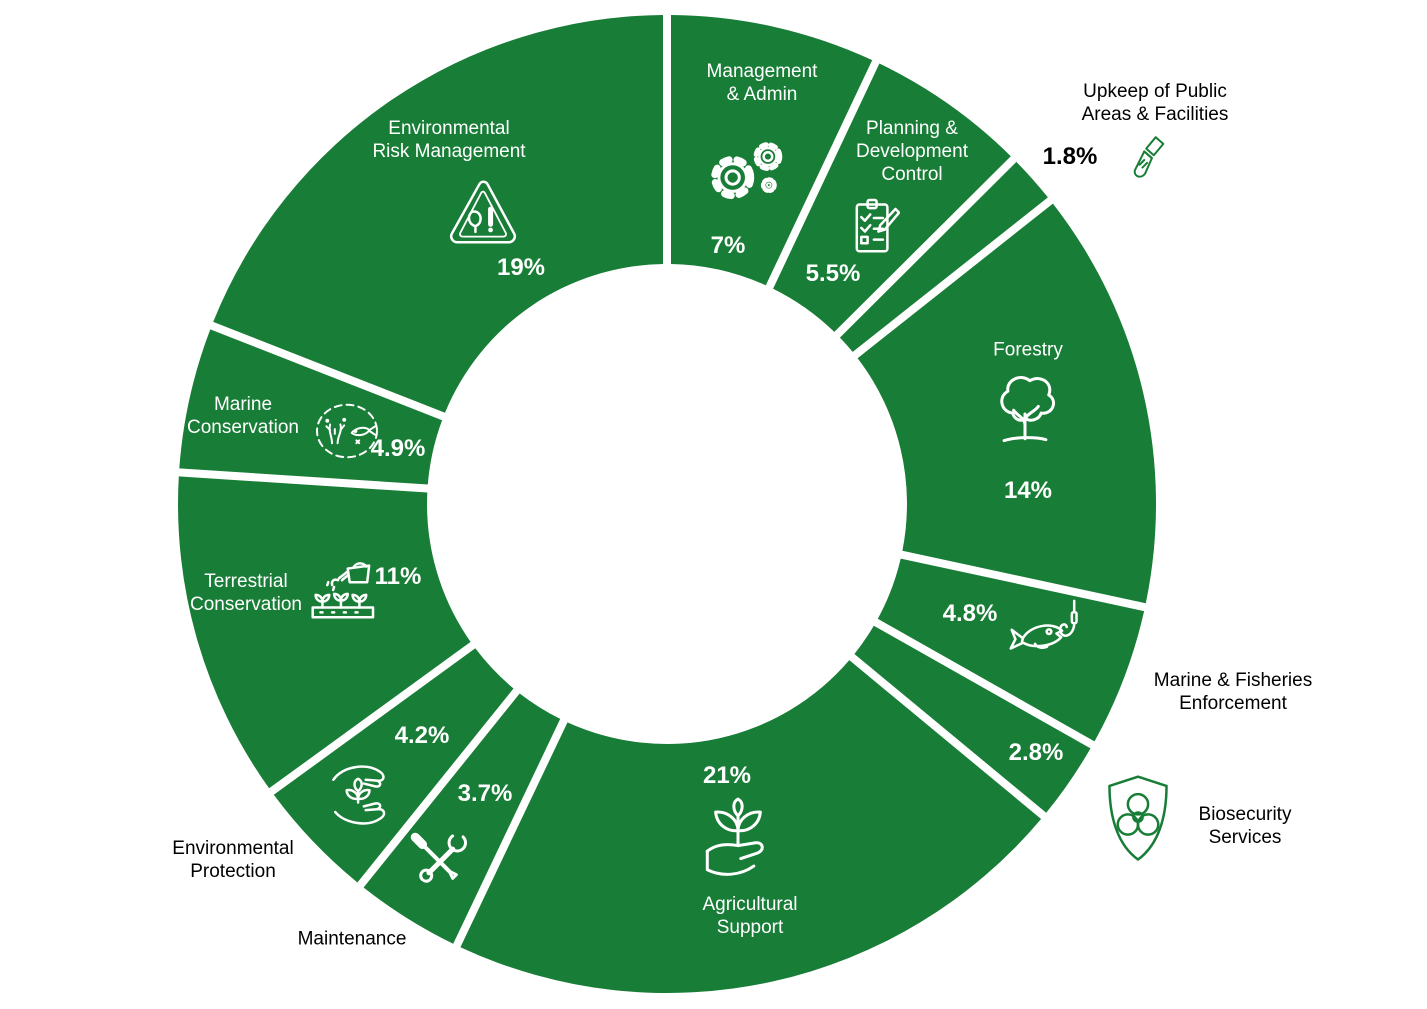 This screenshot has height=1009, width=1427. Describe the element at coordinates (422, 735) in the screenshot. I see `segment-pct-environmental-protection: 4.2%` at that location.